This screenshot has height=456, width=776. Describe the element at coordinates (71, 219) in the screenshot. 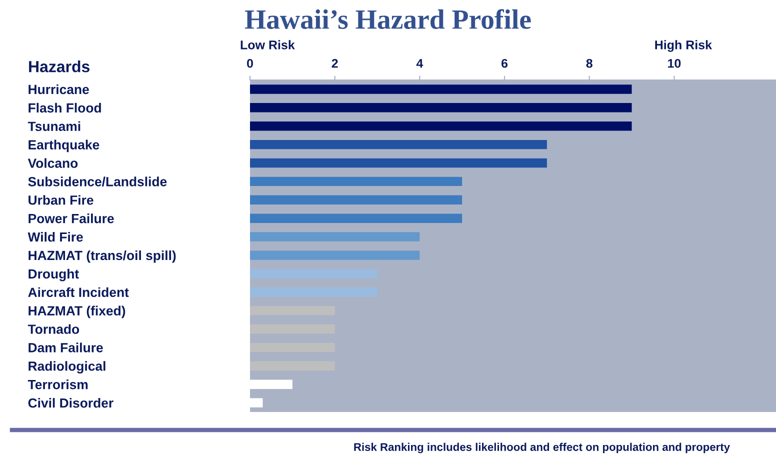

I see `y-tick-label: Power Failure` at that location.